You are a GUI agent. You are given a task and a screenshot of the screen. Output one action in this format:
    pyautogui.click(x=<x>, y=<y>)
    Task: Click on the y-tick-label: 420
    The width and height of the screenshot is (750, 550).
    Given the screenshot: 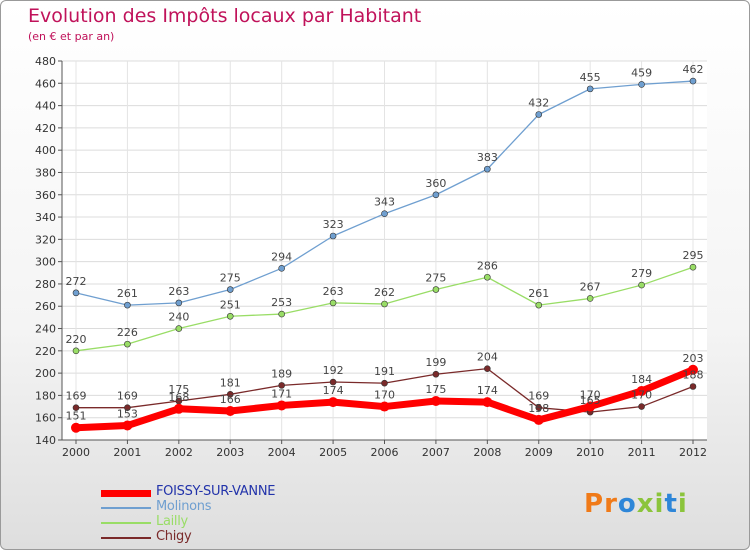 What is the action you would take?
    pyautogui.click(x=45, y=128)
    